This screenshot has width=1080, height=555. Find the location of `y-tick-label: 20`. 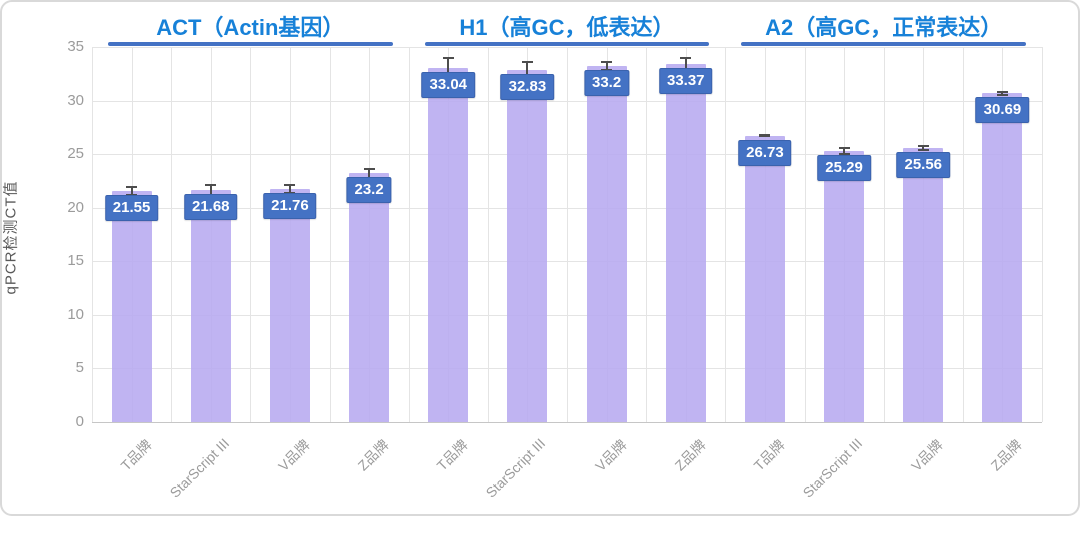

y-tick-label: 20 is located at coordinates (64, 208).